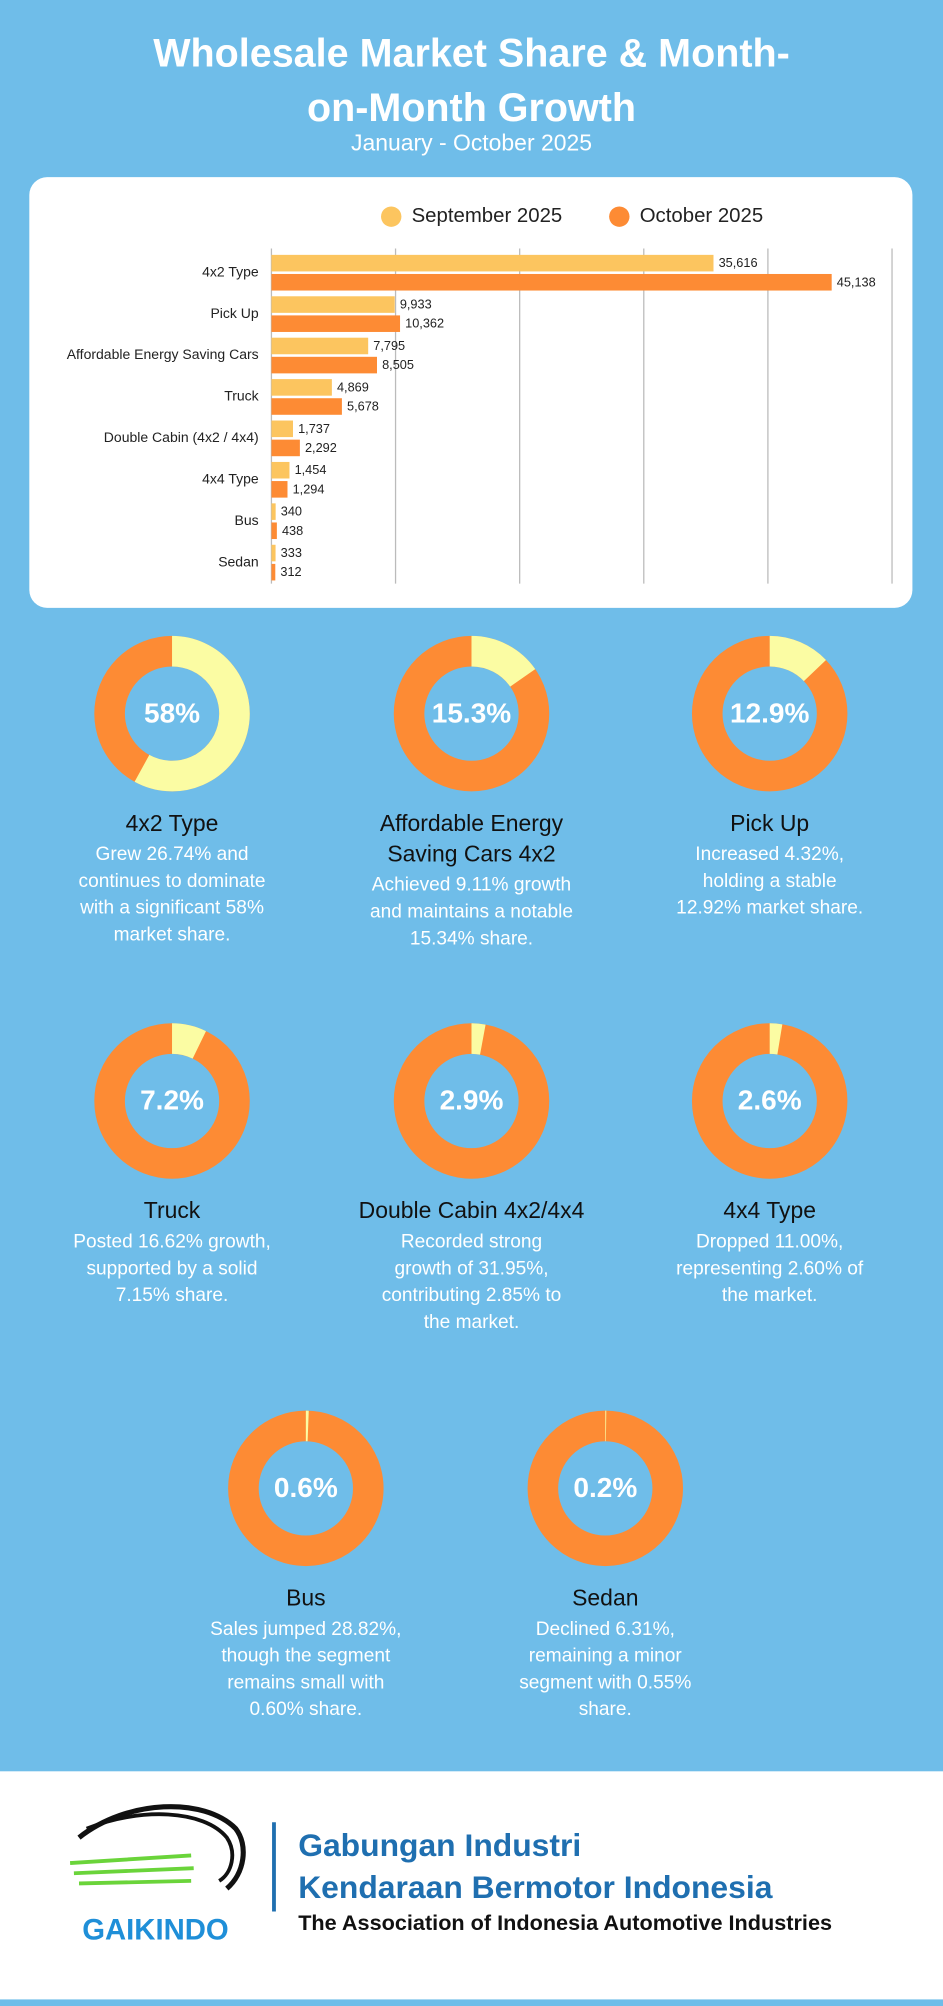 This screenshot has width=943, height=2006. Describe the element at coordinates (389, 345) in the screenshot. I see `value-label: 7,795` at that location.